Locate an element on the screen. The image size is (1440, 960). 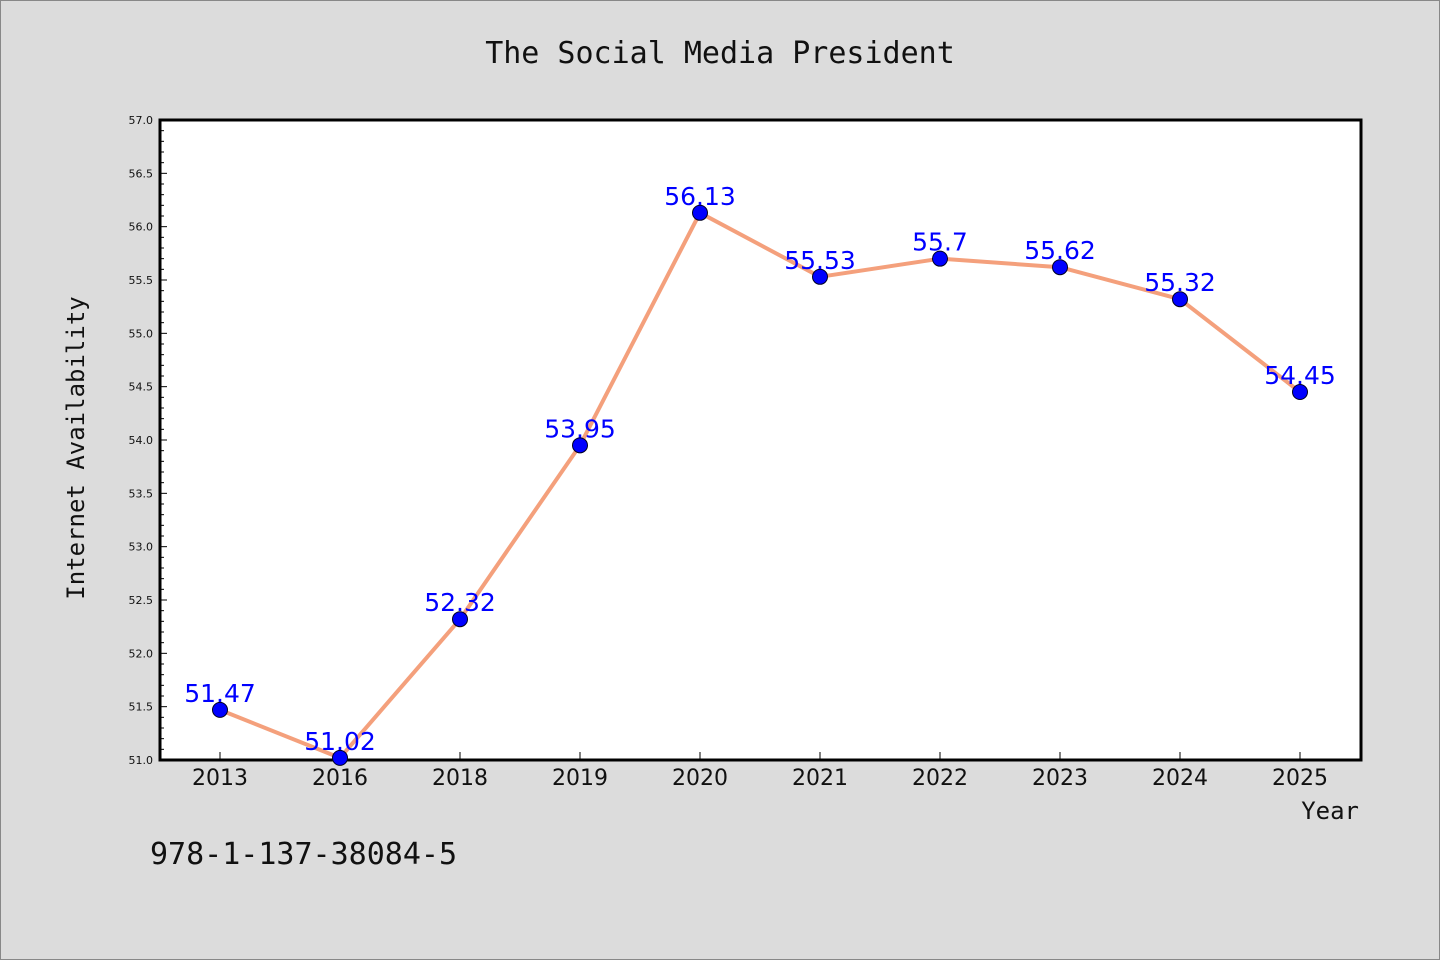
data-label: 52.32 is located at coordinates (460, 602).